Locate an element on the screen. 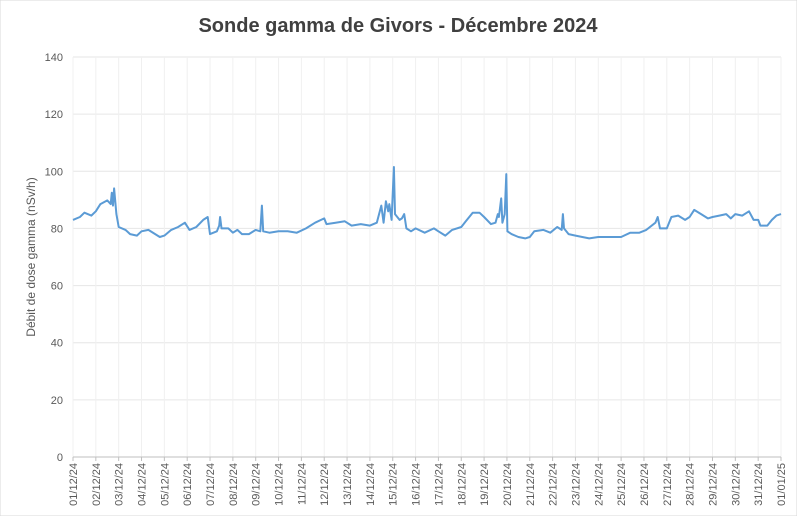 The image size is (797, 521). x-tick-label: 24/12/24 is located at coordinates (599, 484).